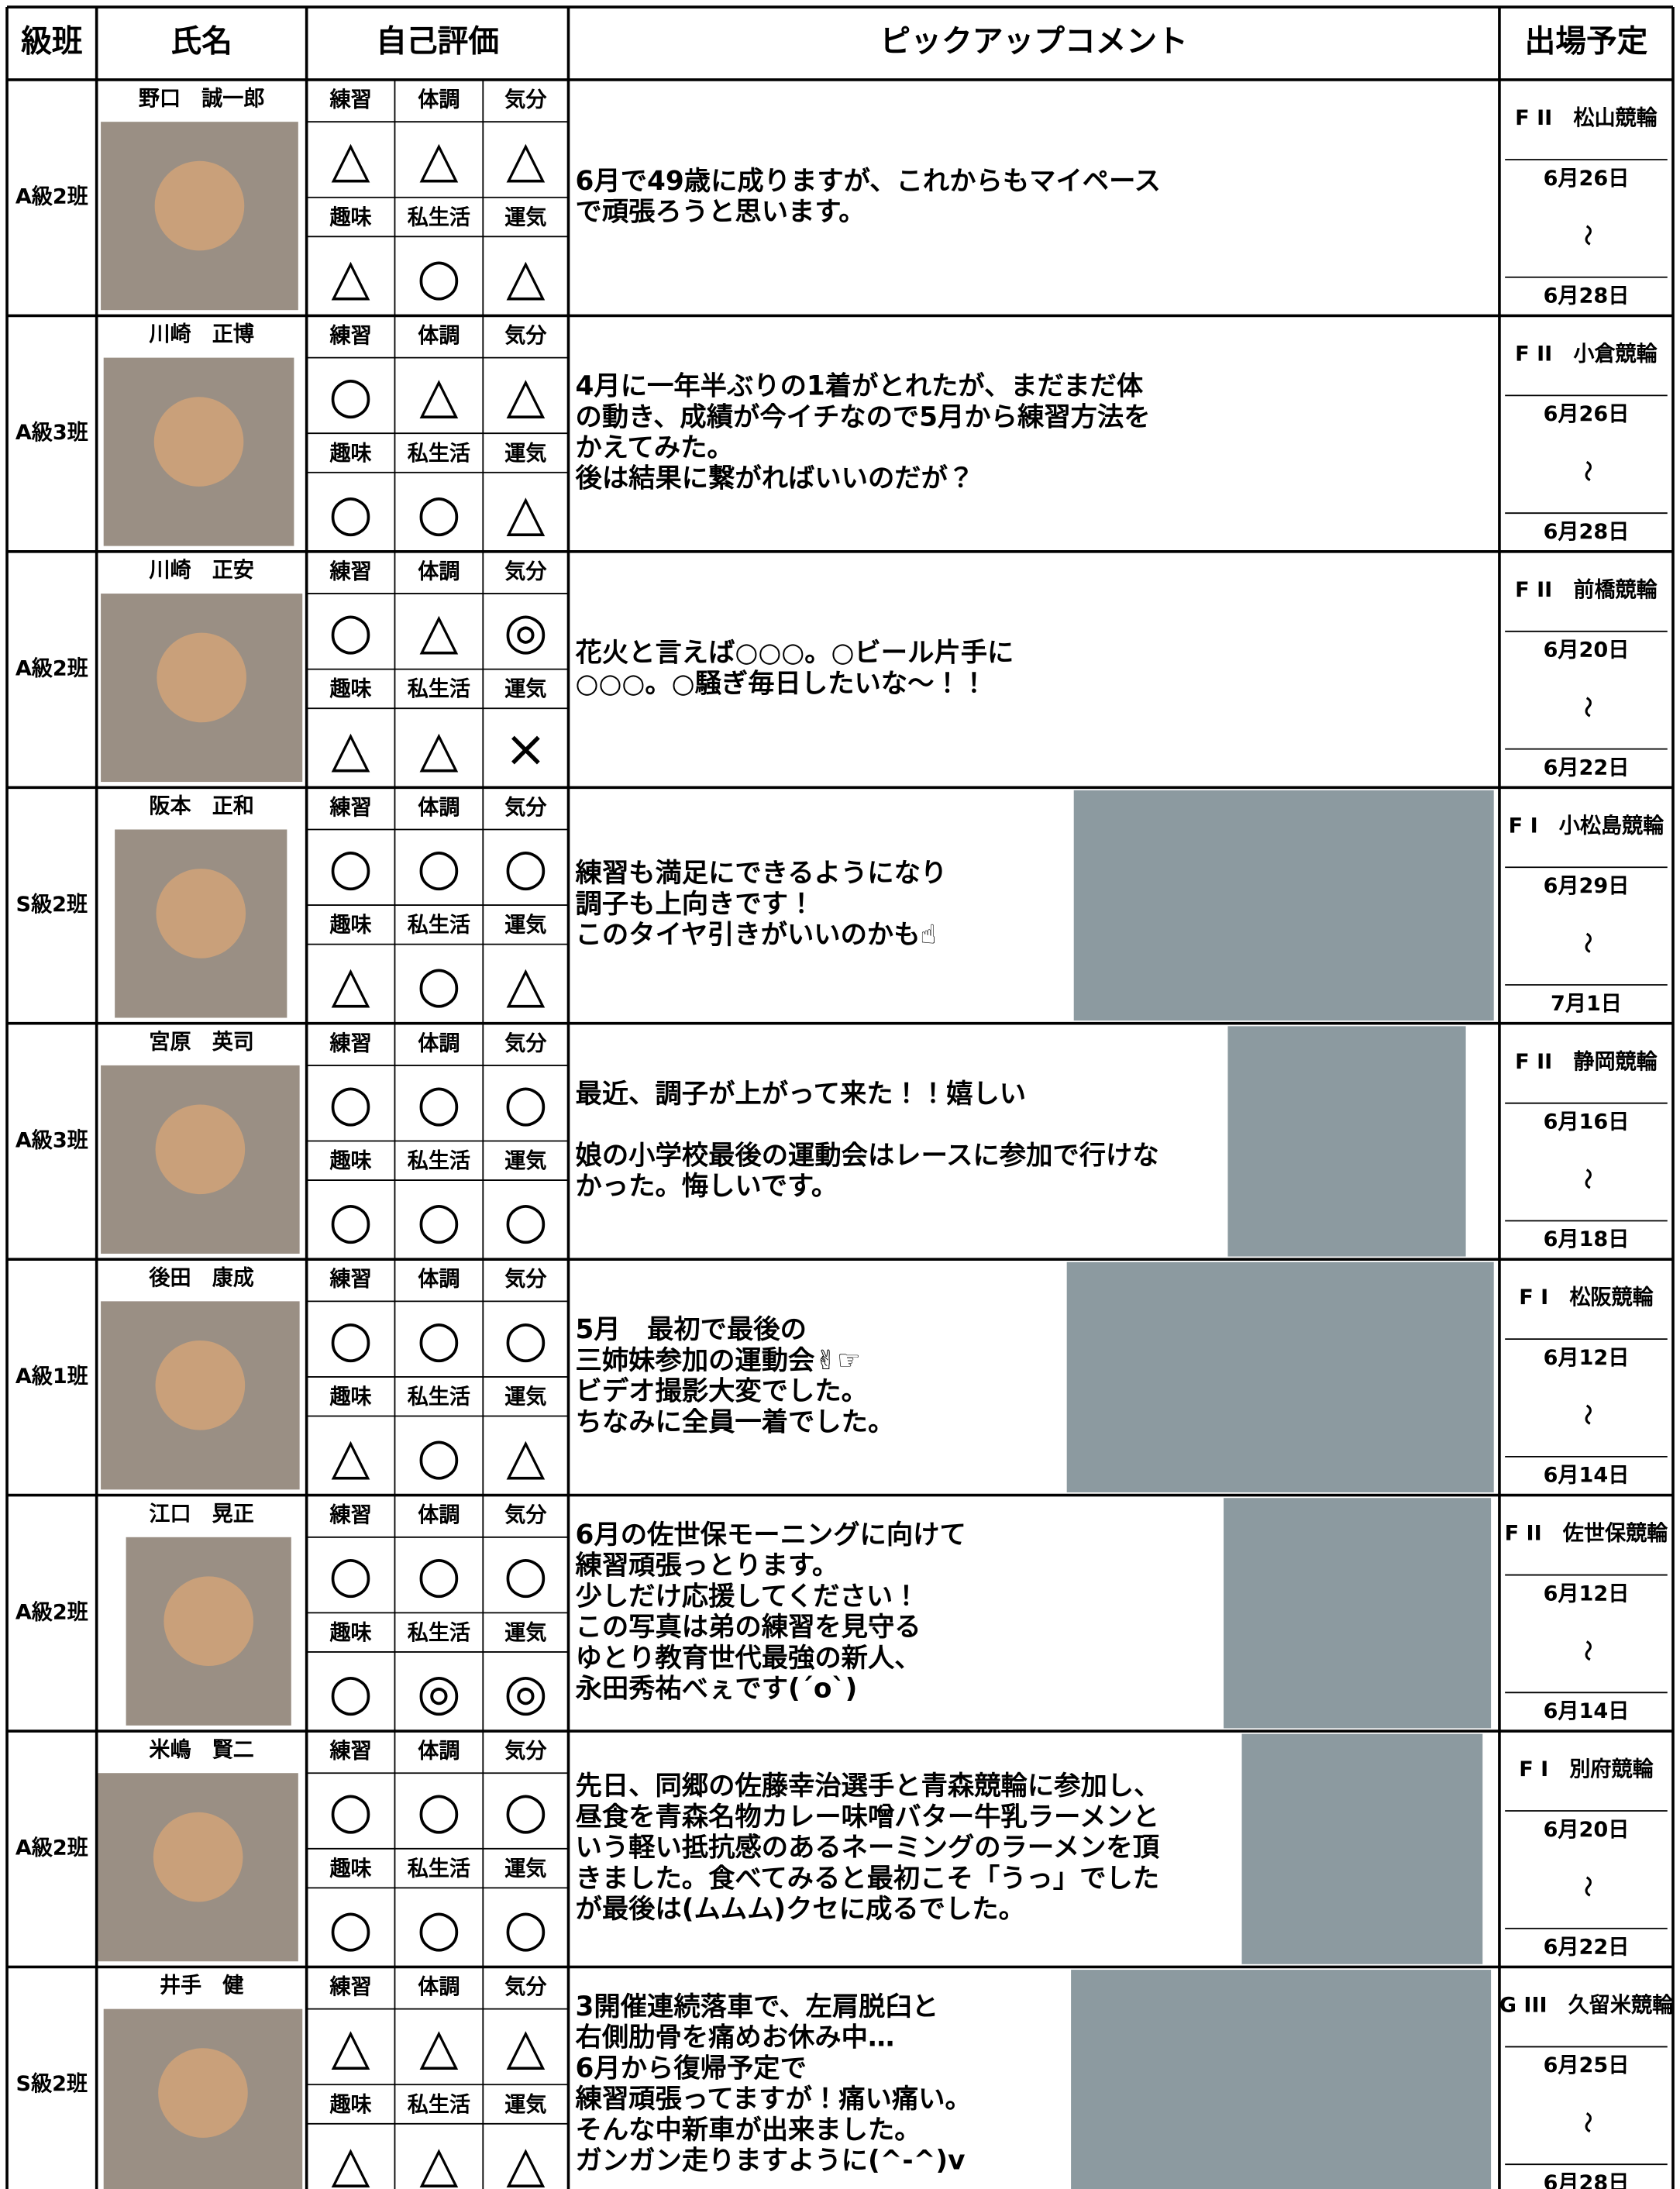 The image size is (1680, 2189). I want to click on comment-line: きました。食べてみると最初こそ「うっ」でした, so click(868, 1878).